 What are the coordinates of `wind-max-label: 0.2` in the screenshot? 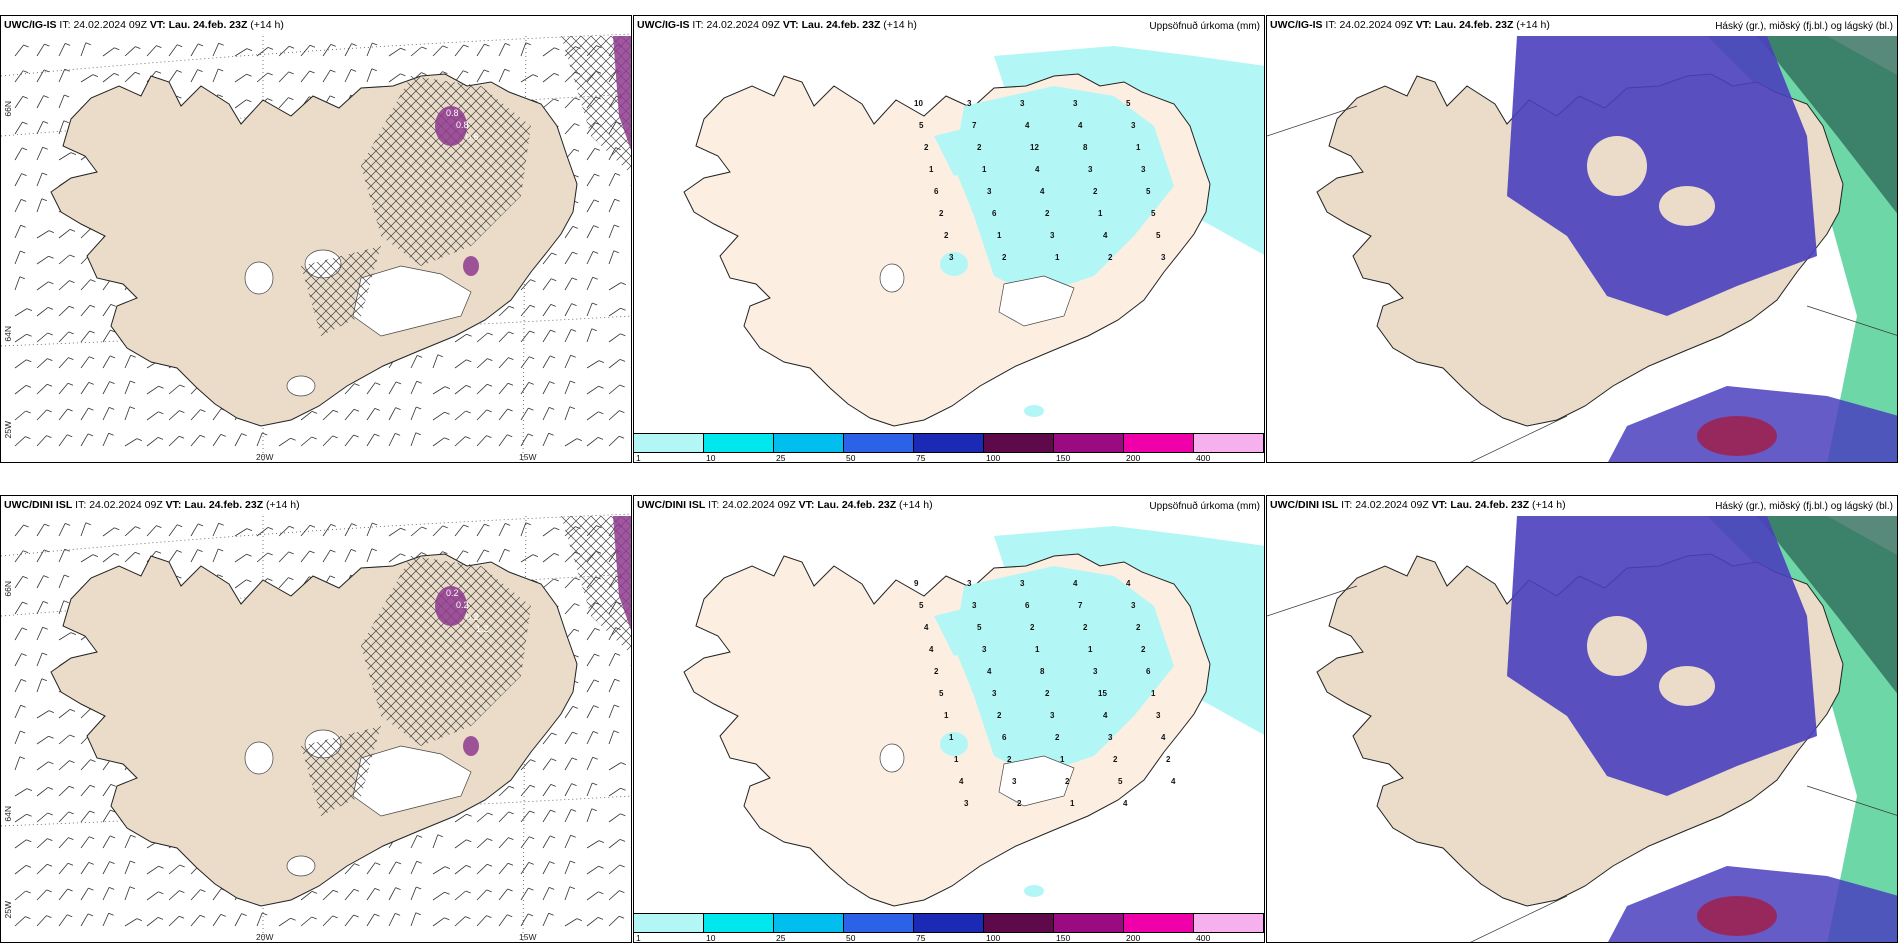 It's located at (452, 593).